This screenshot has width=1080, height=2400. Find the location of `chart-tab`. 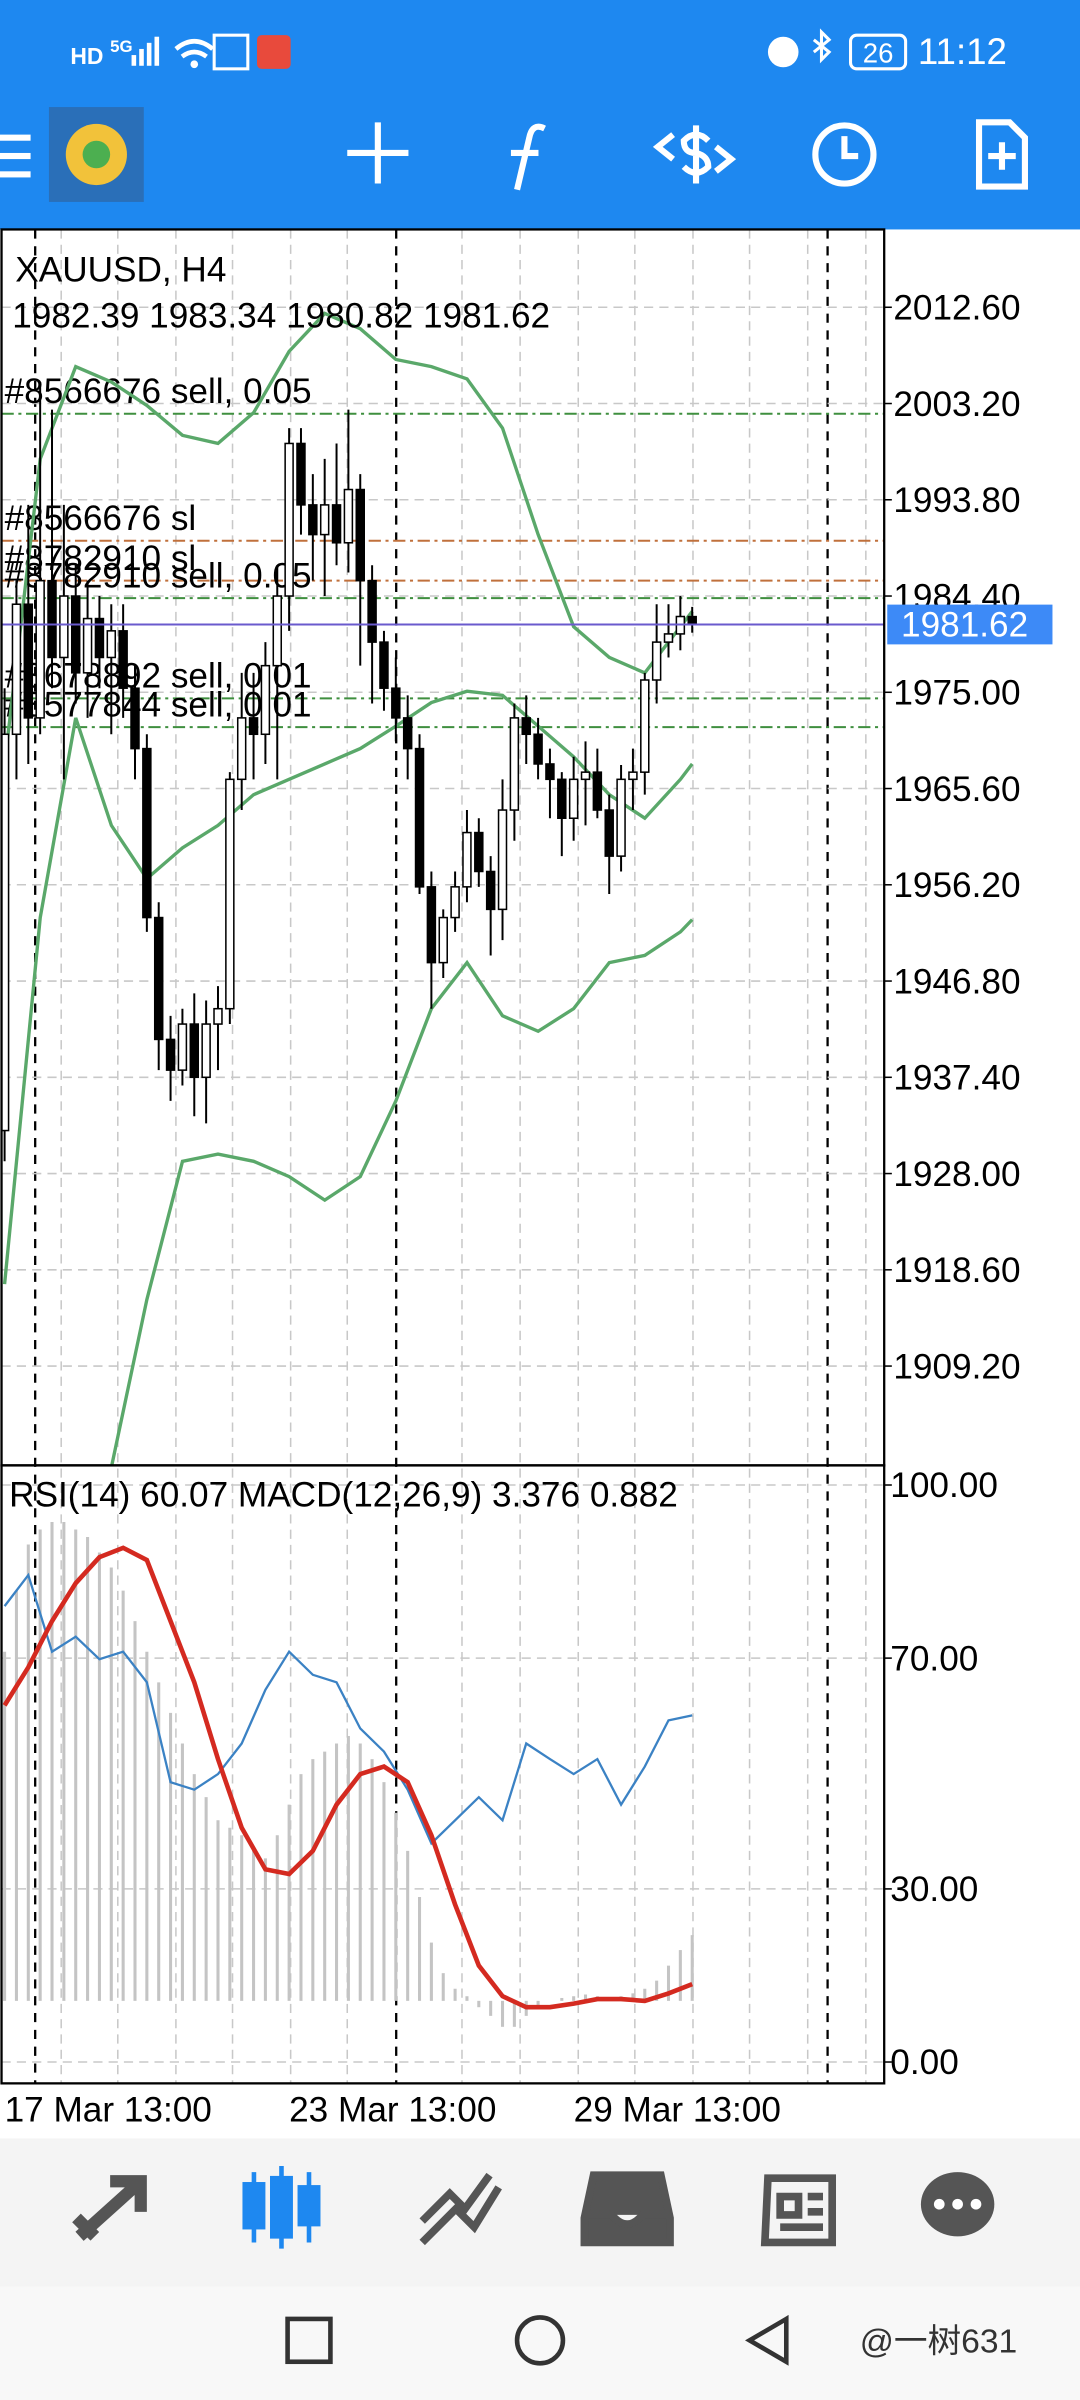

chart-tab is located at coordinates (281, 2207).